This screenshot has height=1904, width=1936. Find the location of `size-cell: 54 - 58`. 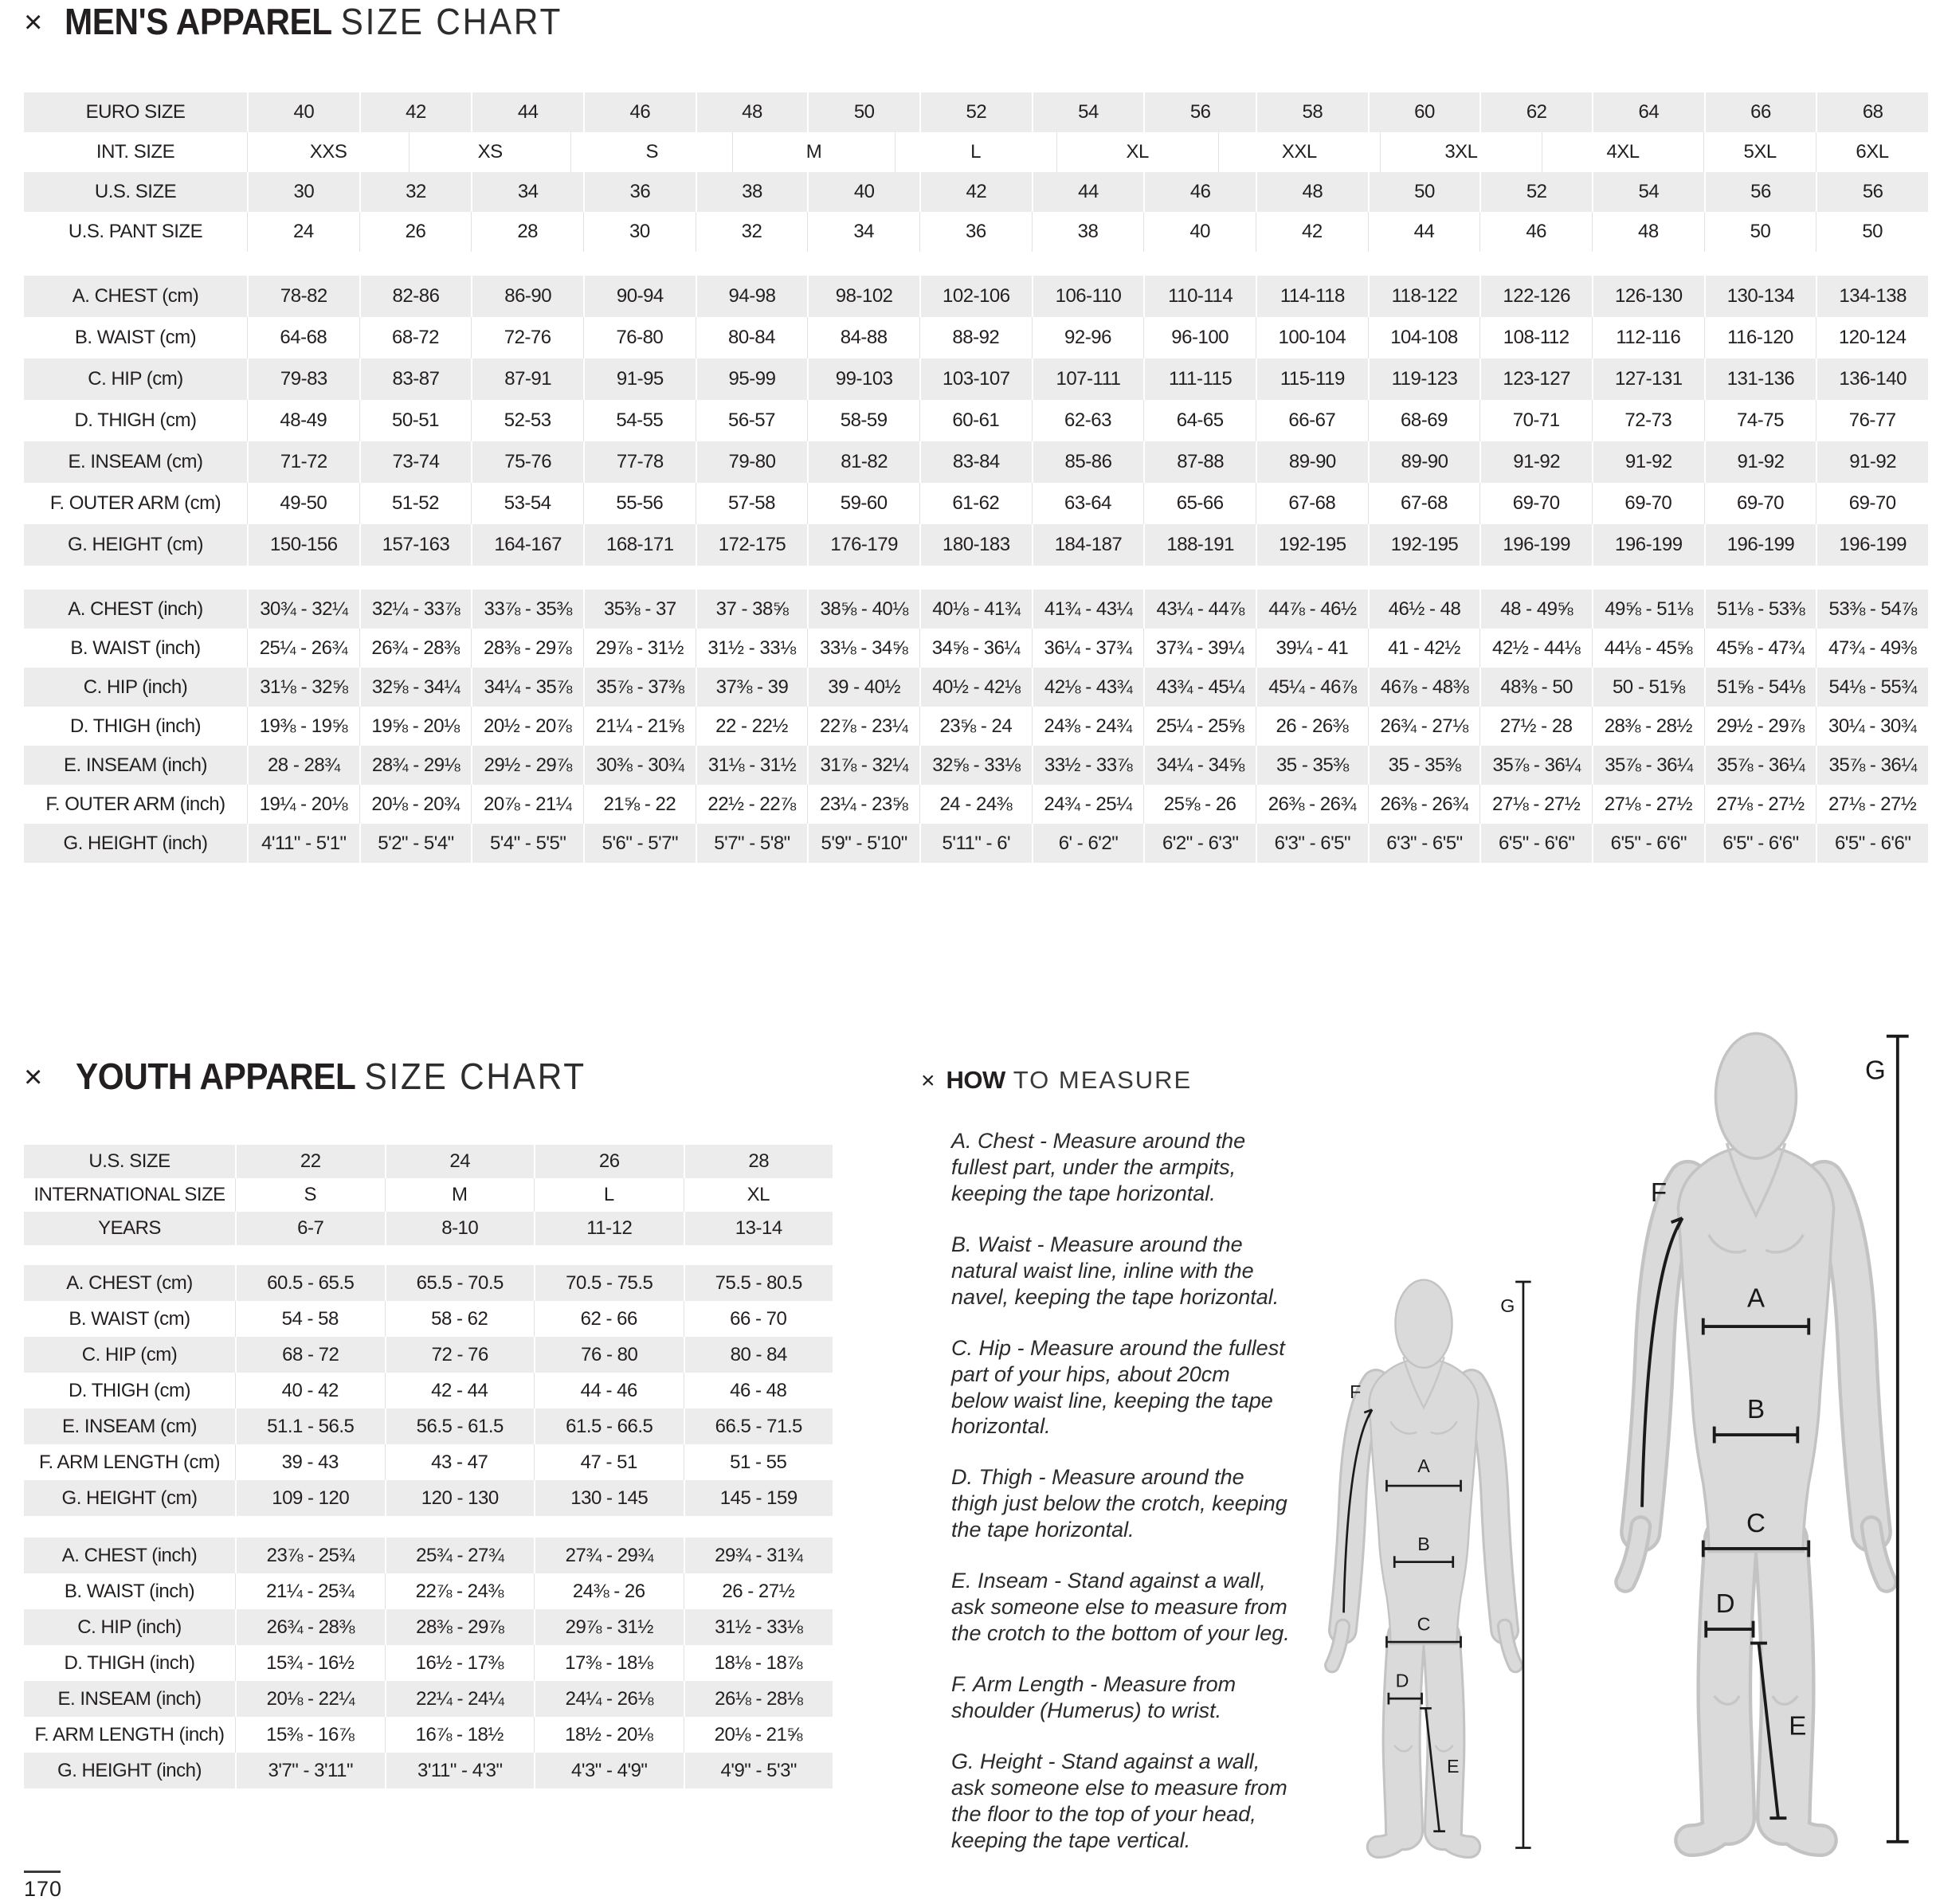

size-cell: 54 - 58 is located at coordinates (310, 1319).